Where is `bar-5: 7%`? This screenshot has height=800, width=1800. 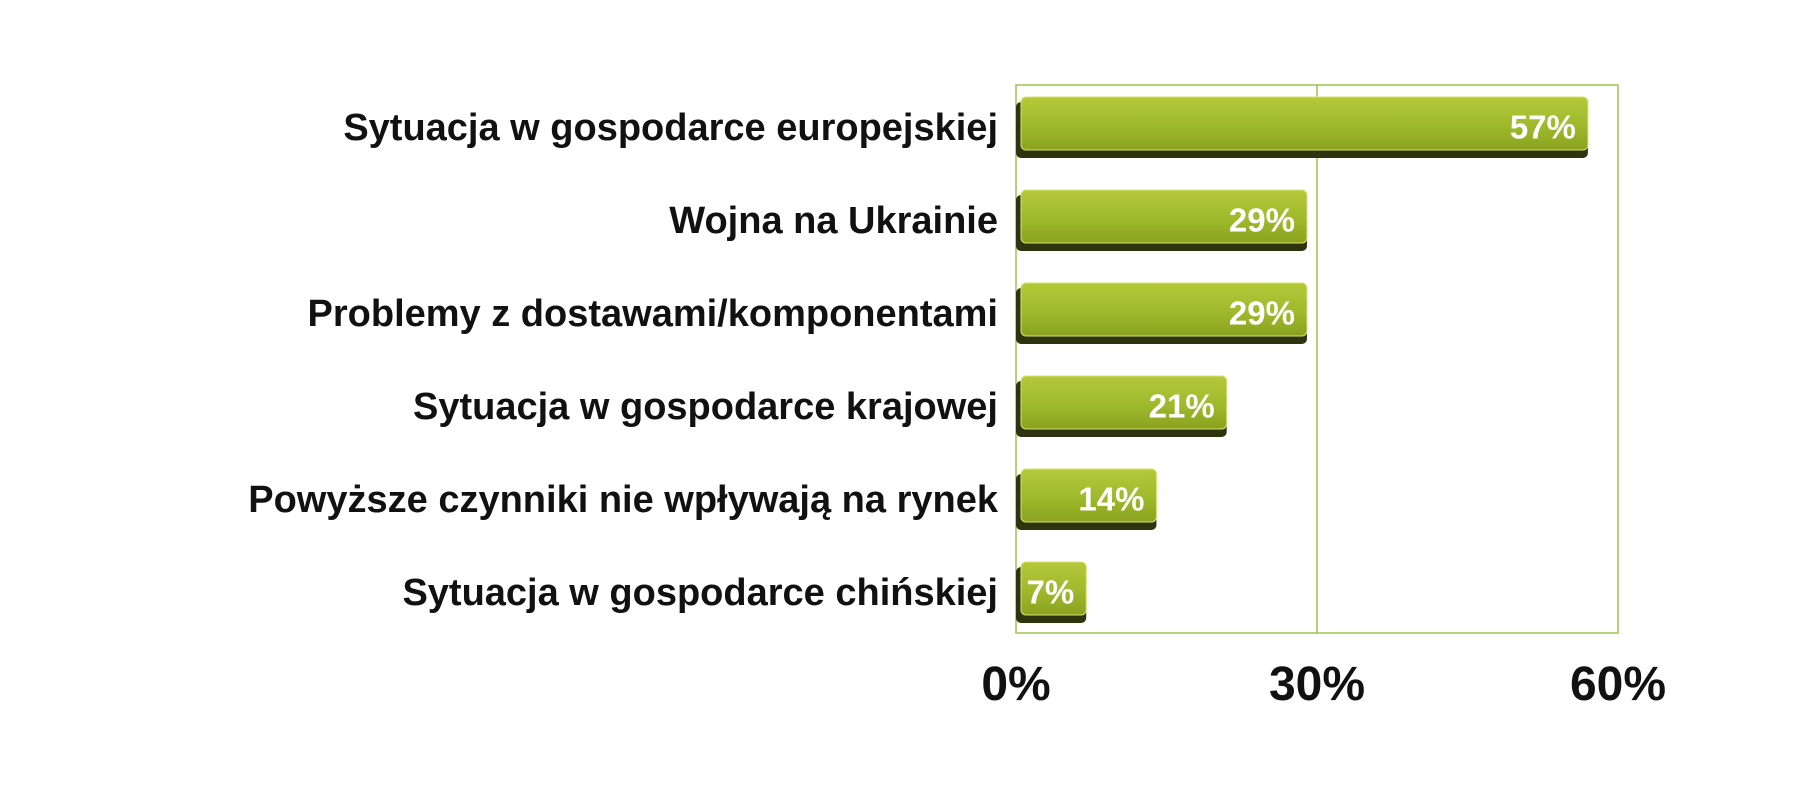
bar-5: 7% is located at coordinates (1051, 592).